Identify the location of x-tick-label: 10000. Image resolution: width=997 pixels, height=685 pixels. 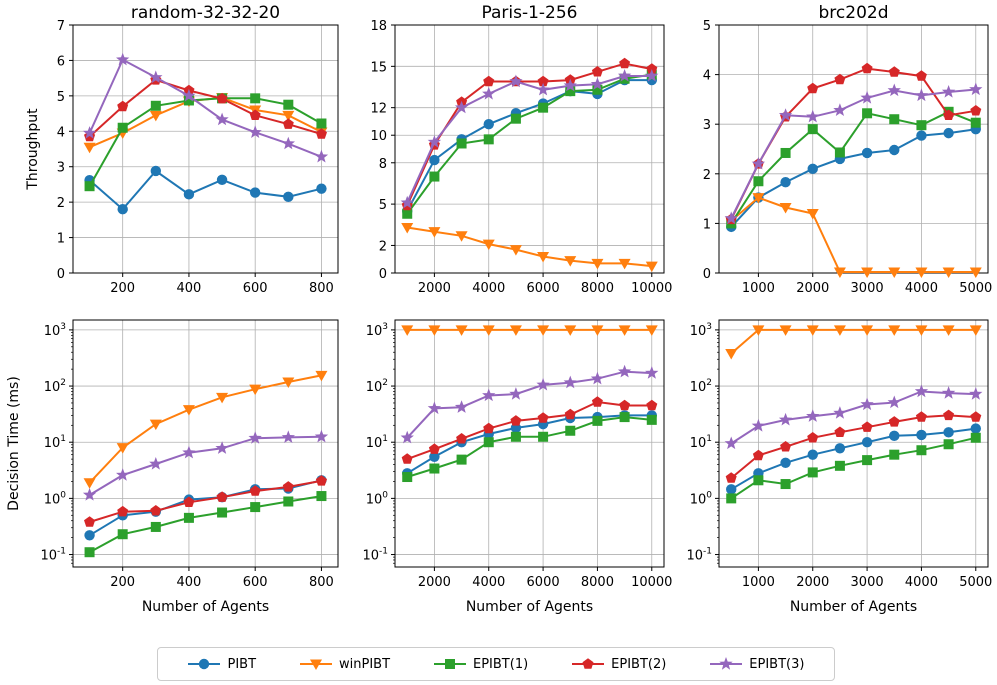
(651, 582).